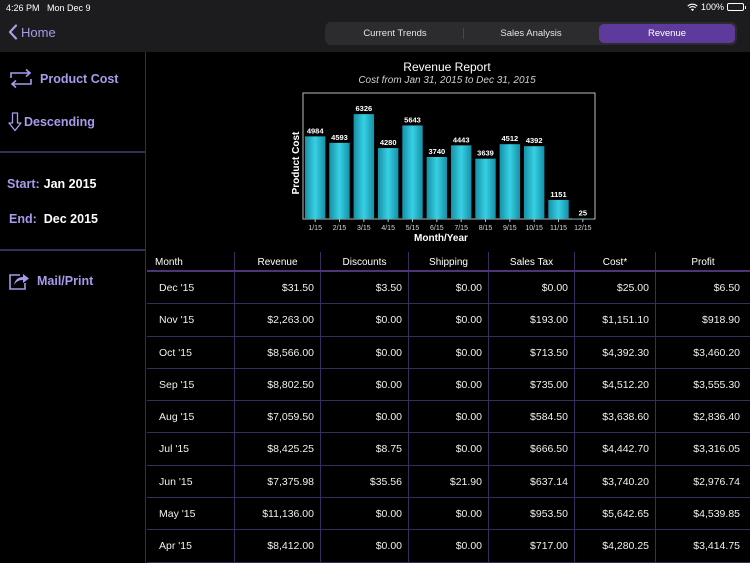  What do you see at coordinates (534, 140) in the screenshot?
I see `bar-value-label: 4392` at bounding box center [534, 140].